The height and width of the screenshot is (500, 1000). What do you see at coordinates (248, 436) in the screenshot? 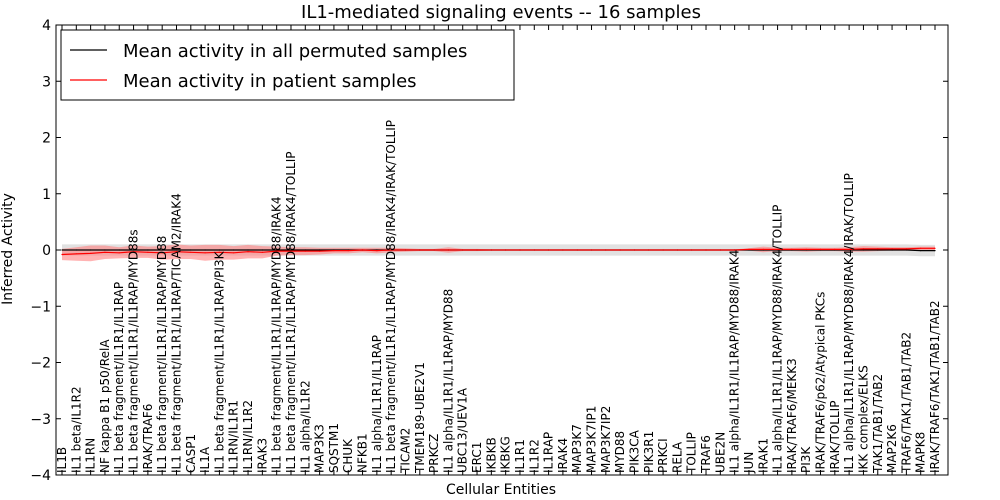
I see `x-tick-label: IL1RN/IL1R2` at bounding box center [248, 436].